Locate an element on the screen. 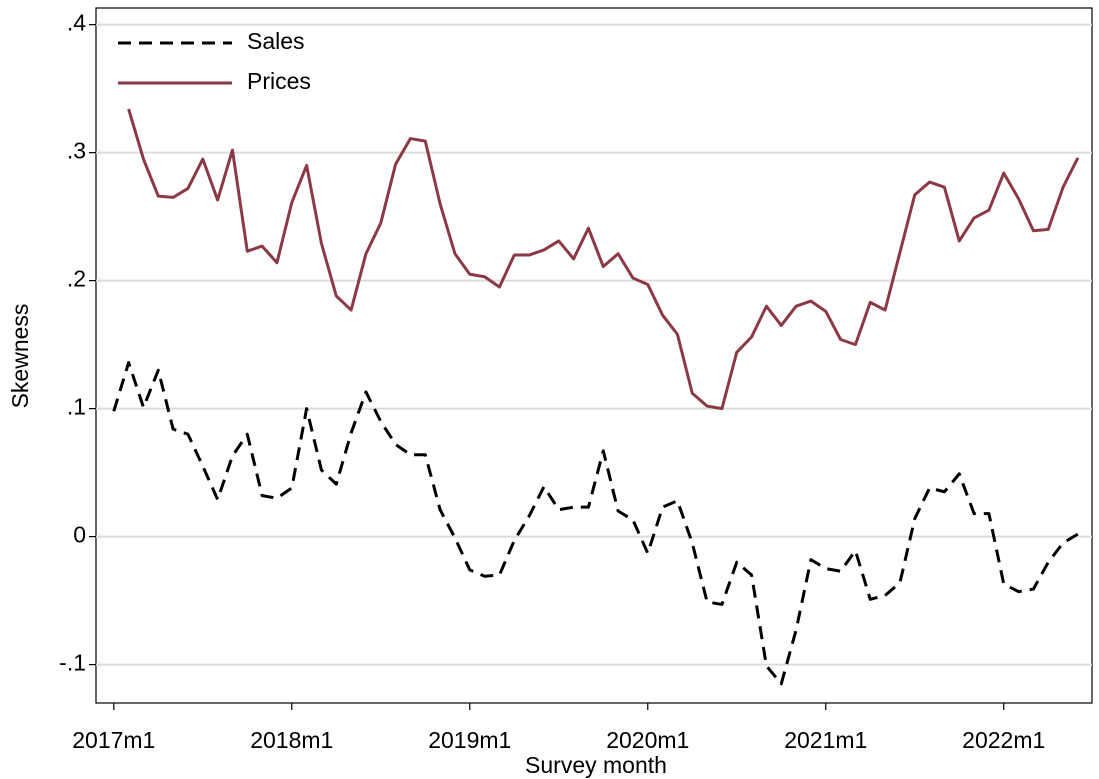  y-tick-label: .4 is located at coordinates (76, 23).